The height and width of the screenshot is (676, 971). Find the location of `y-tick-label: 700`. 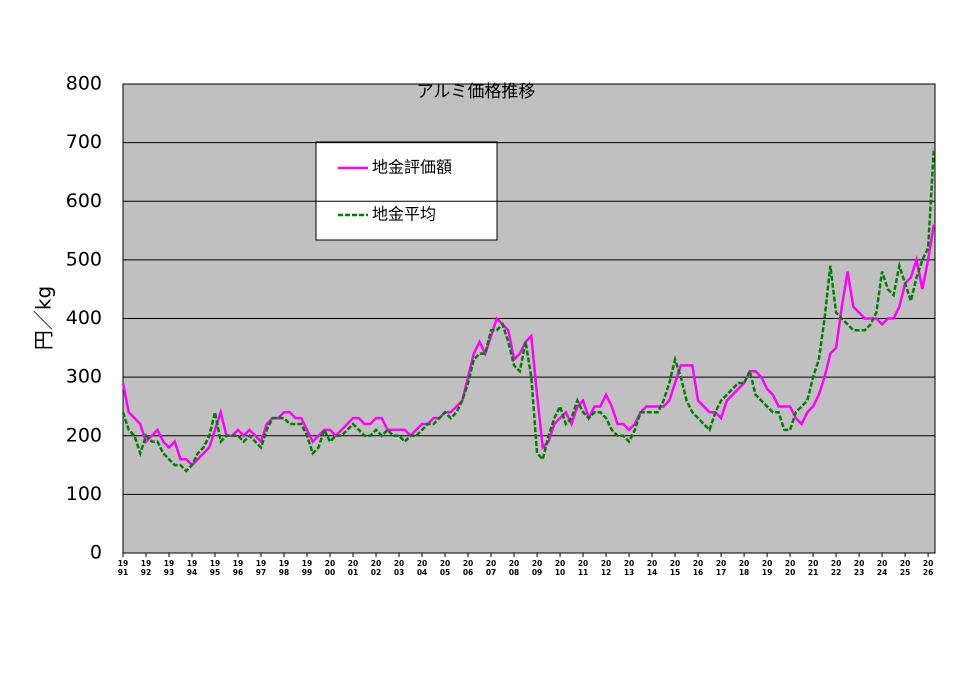

y-tick-label: 700 is located at coordinates (84, 142).